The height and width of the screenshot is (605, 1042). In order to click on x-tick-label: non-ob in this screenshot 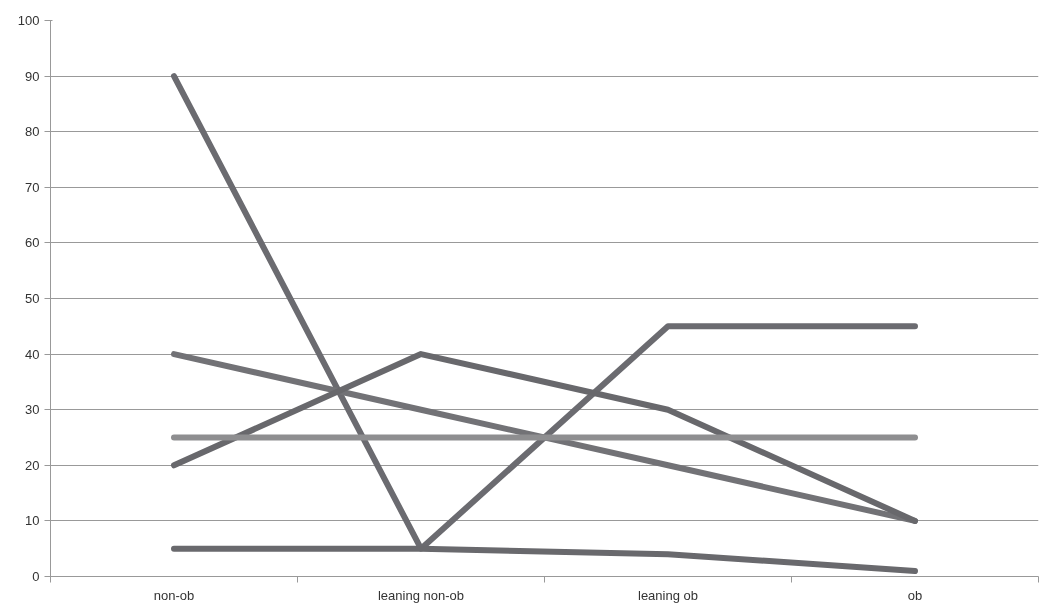, I will do `click(174, 595)`.